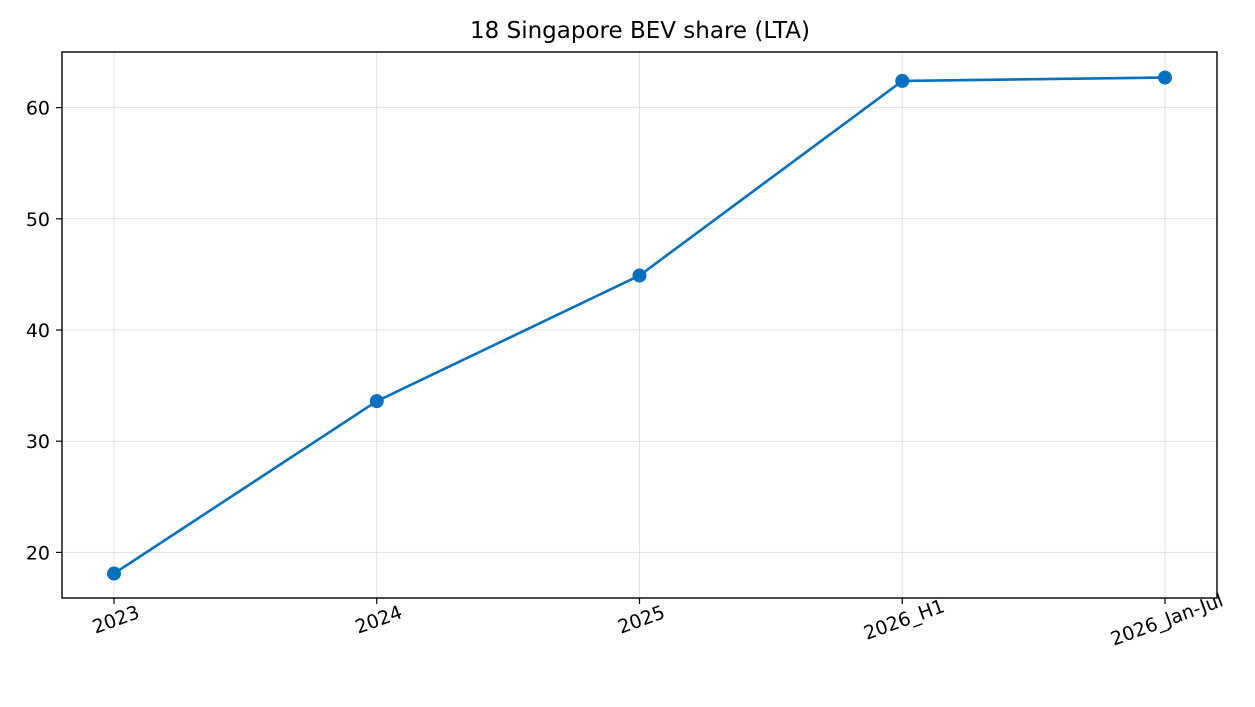 The width and height of the screenshot is (1255, 707). What do you see at coordinates (38, 442) in the screenshot?
I see `y-tick-label: 30` at bounding box center [38, 442].